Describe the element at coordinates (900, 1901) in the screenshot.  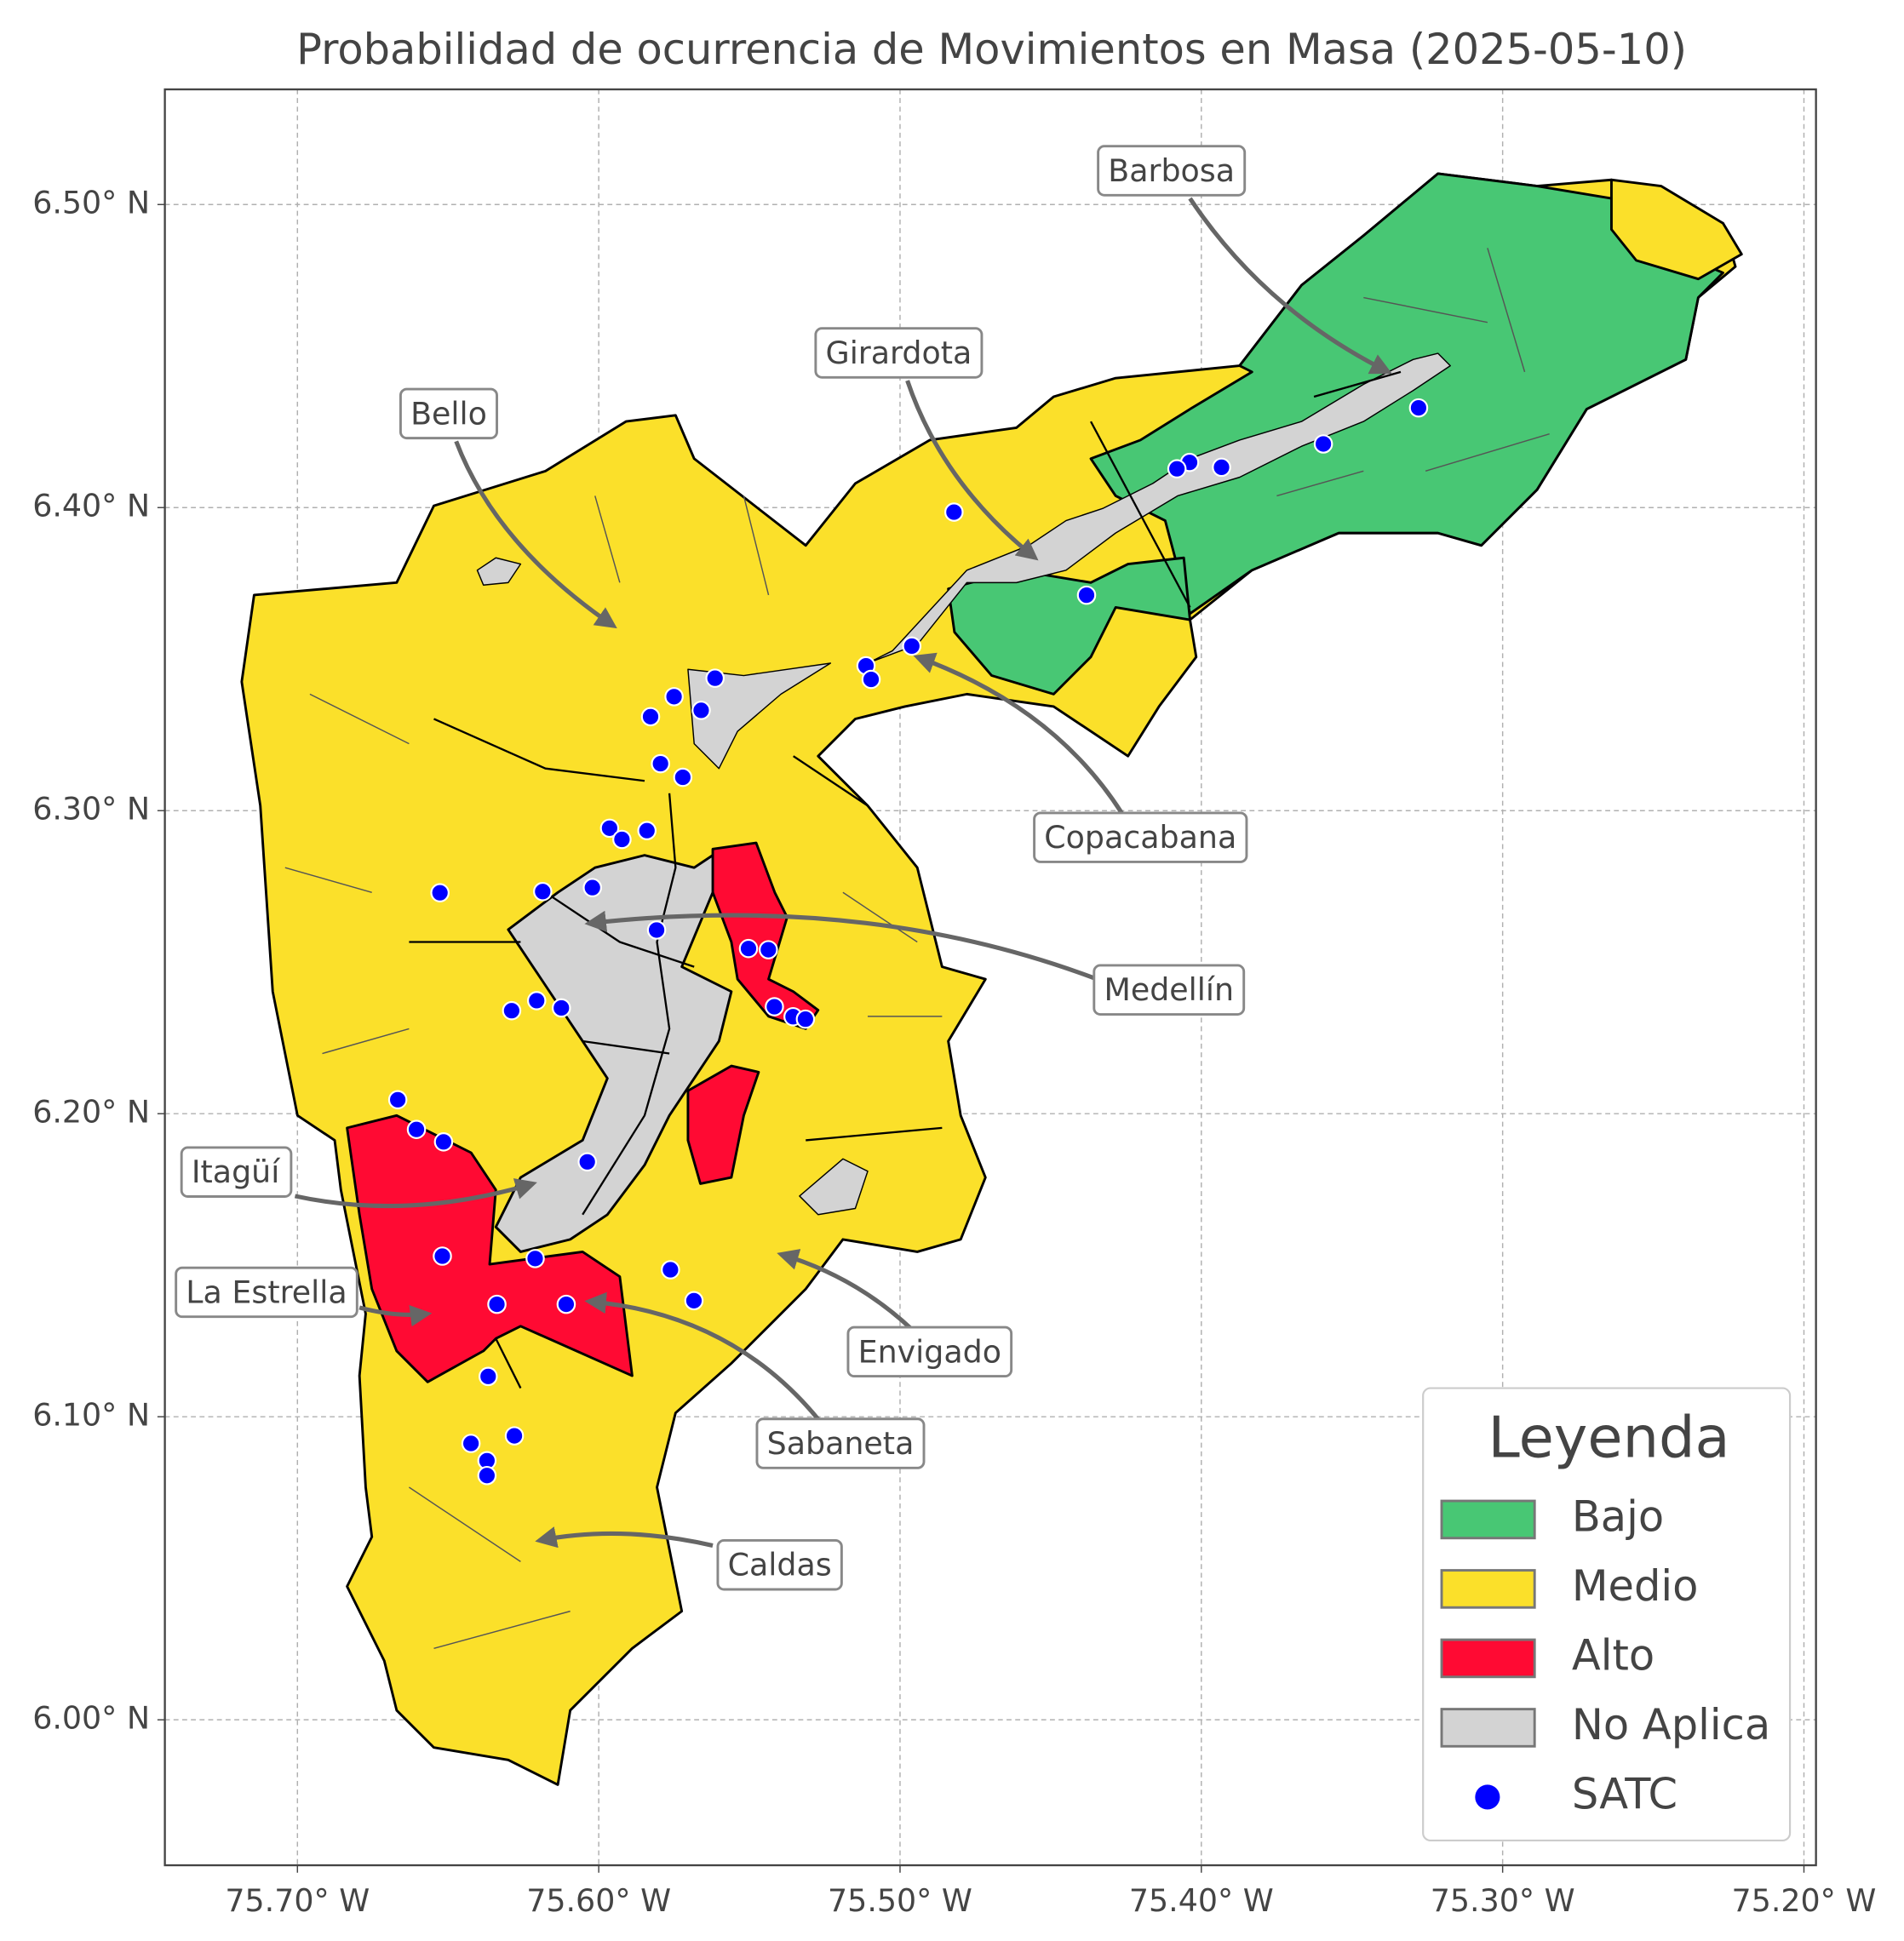
I see `x-tick-label: 75.50° W` at that location.